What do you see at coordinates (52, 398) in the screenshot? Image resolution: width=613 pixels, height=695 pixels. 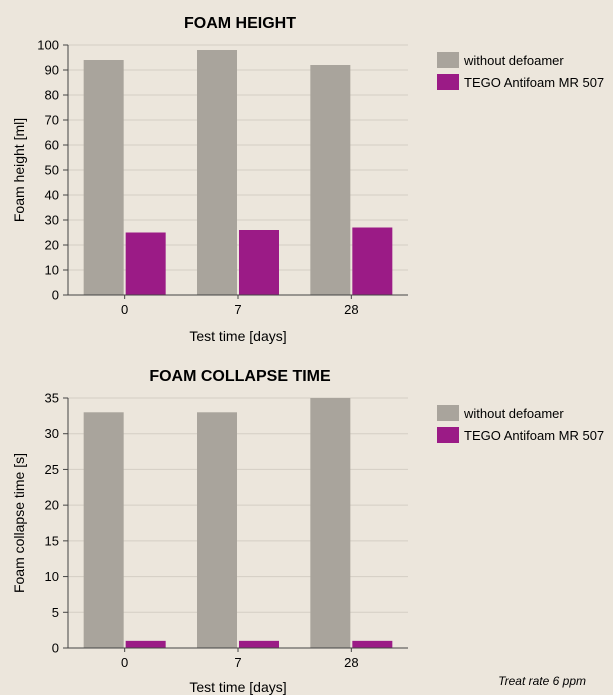 I see `y-tick-label: 35` at bounding box center [52, 398].